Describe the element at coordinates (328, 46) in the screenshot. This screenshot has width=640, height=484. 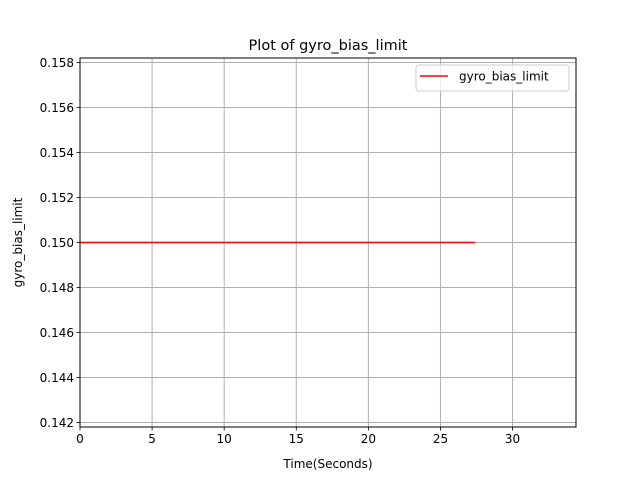
I see `chart-title: Plot of gyro_bias_limit` at that location.